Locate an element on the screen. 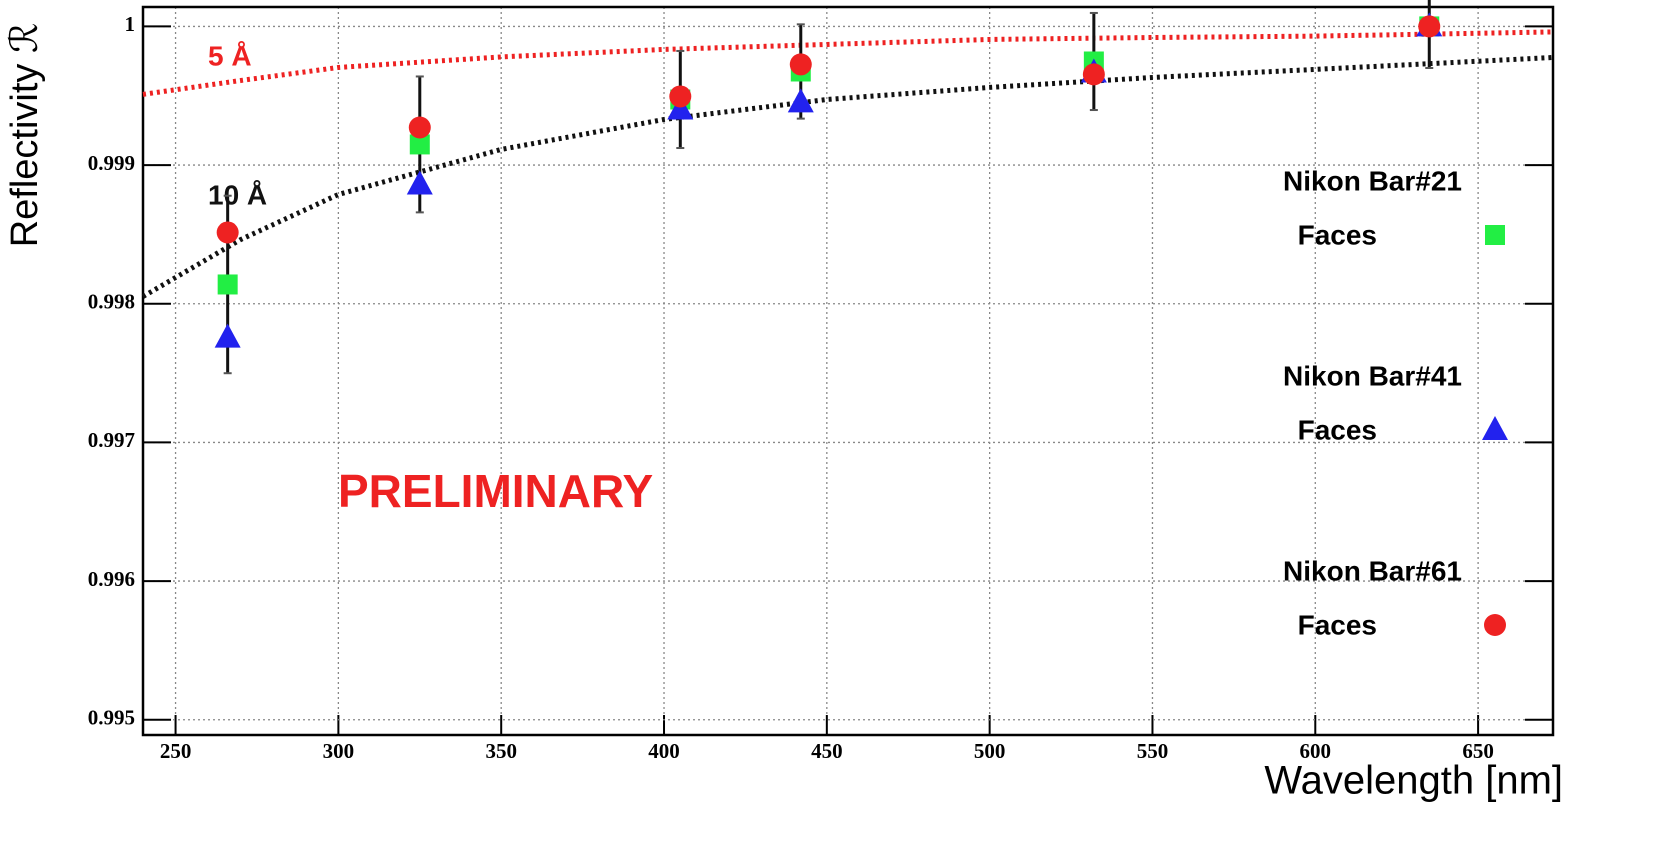 The width and height of the screenshot is (1670, 862). legend-label: Nikon Bar#41 is located at coordinates (1372, 375).